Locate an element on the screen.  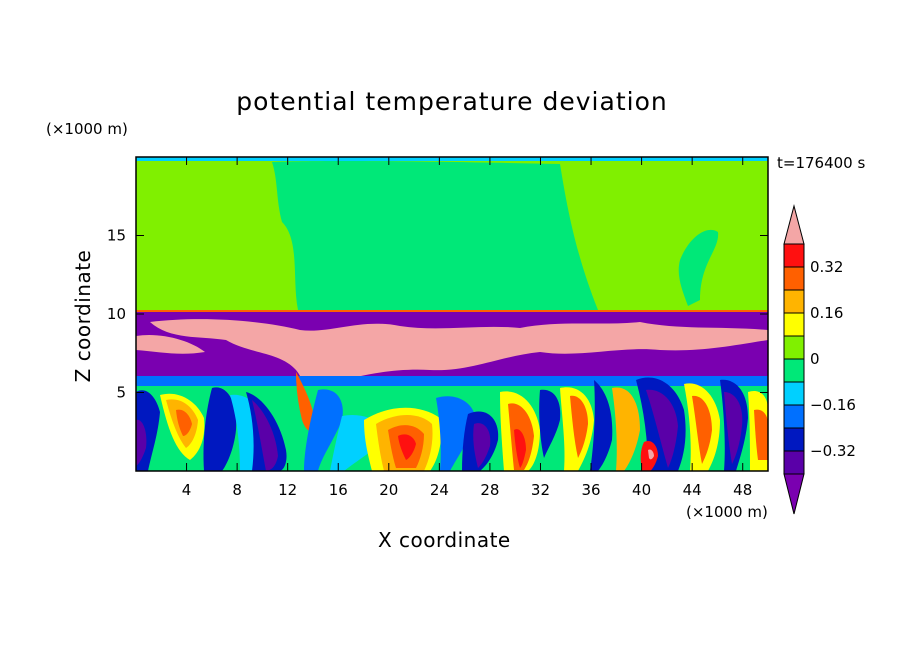
colorbar-tick-label: −0.32 is located at coordinates (833, 451).